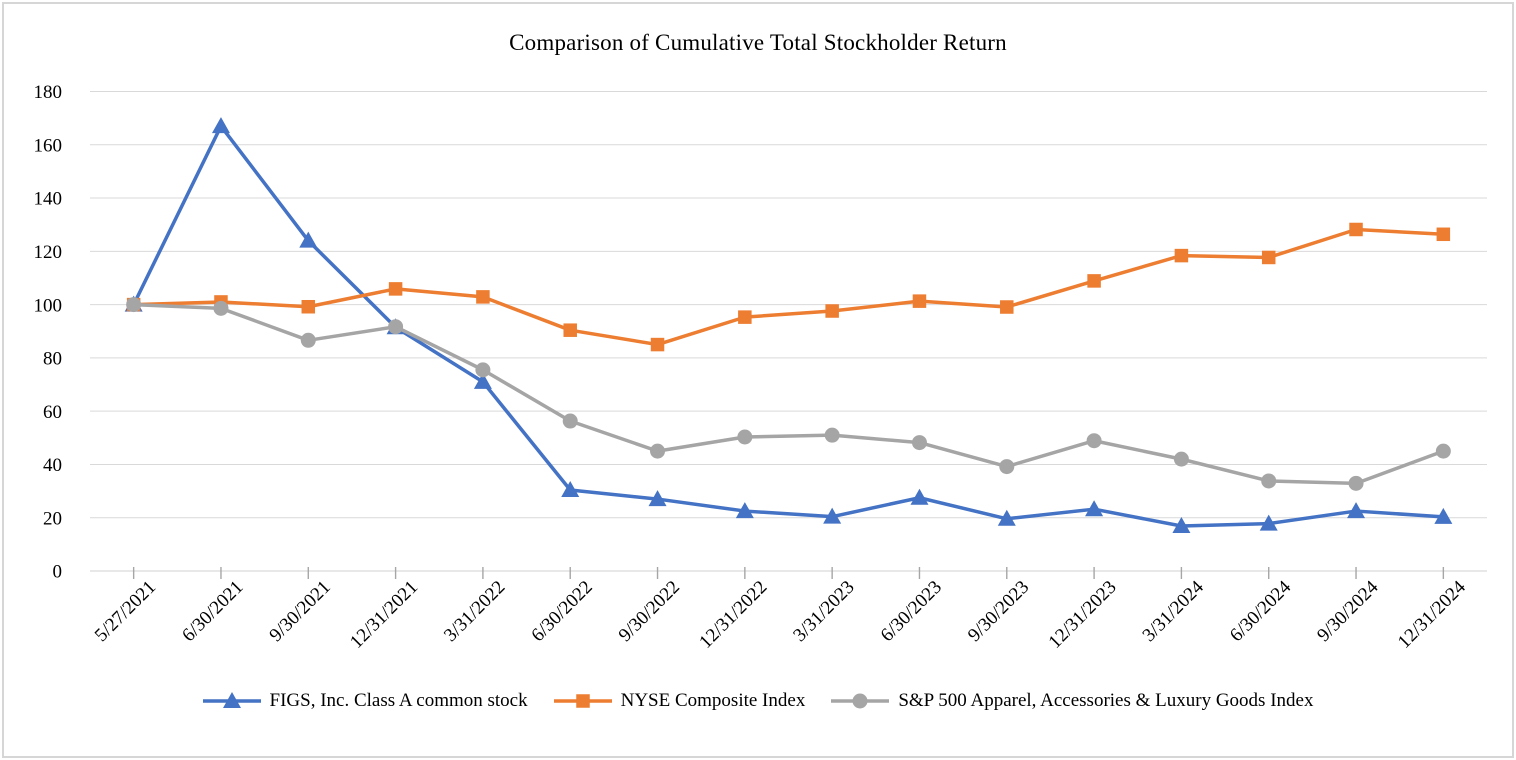  I want to click on legend-square-marker-icon, so click(582, 701).